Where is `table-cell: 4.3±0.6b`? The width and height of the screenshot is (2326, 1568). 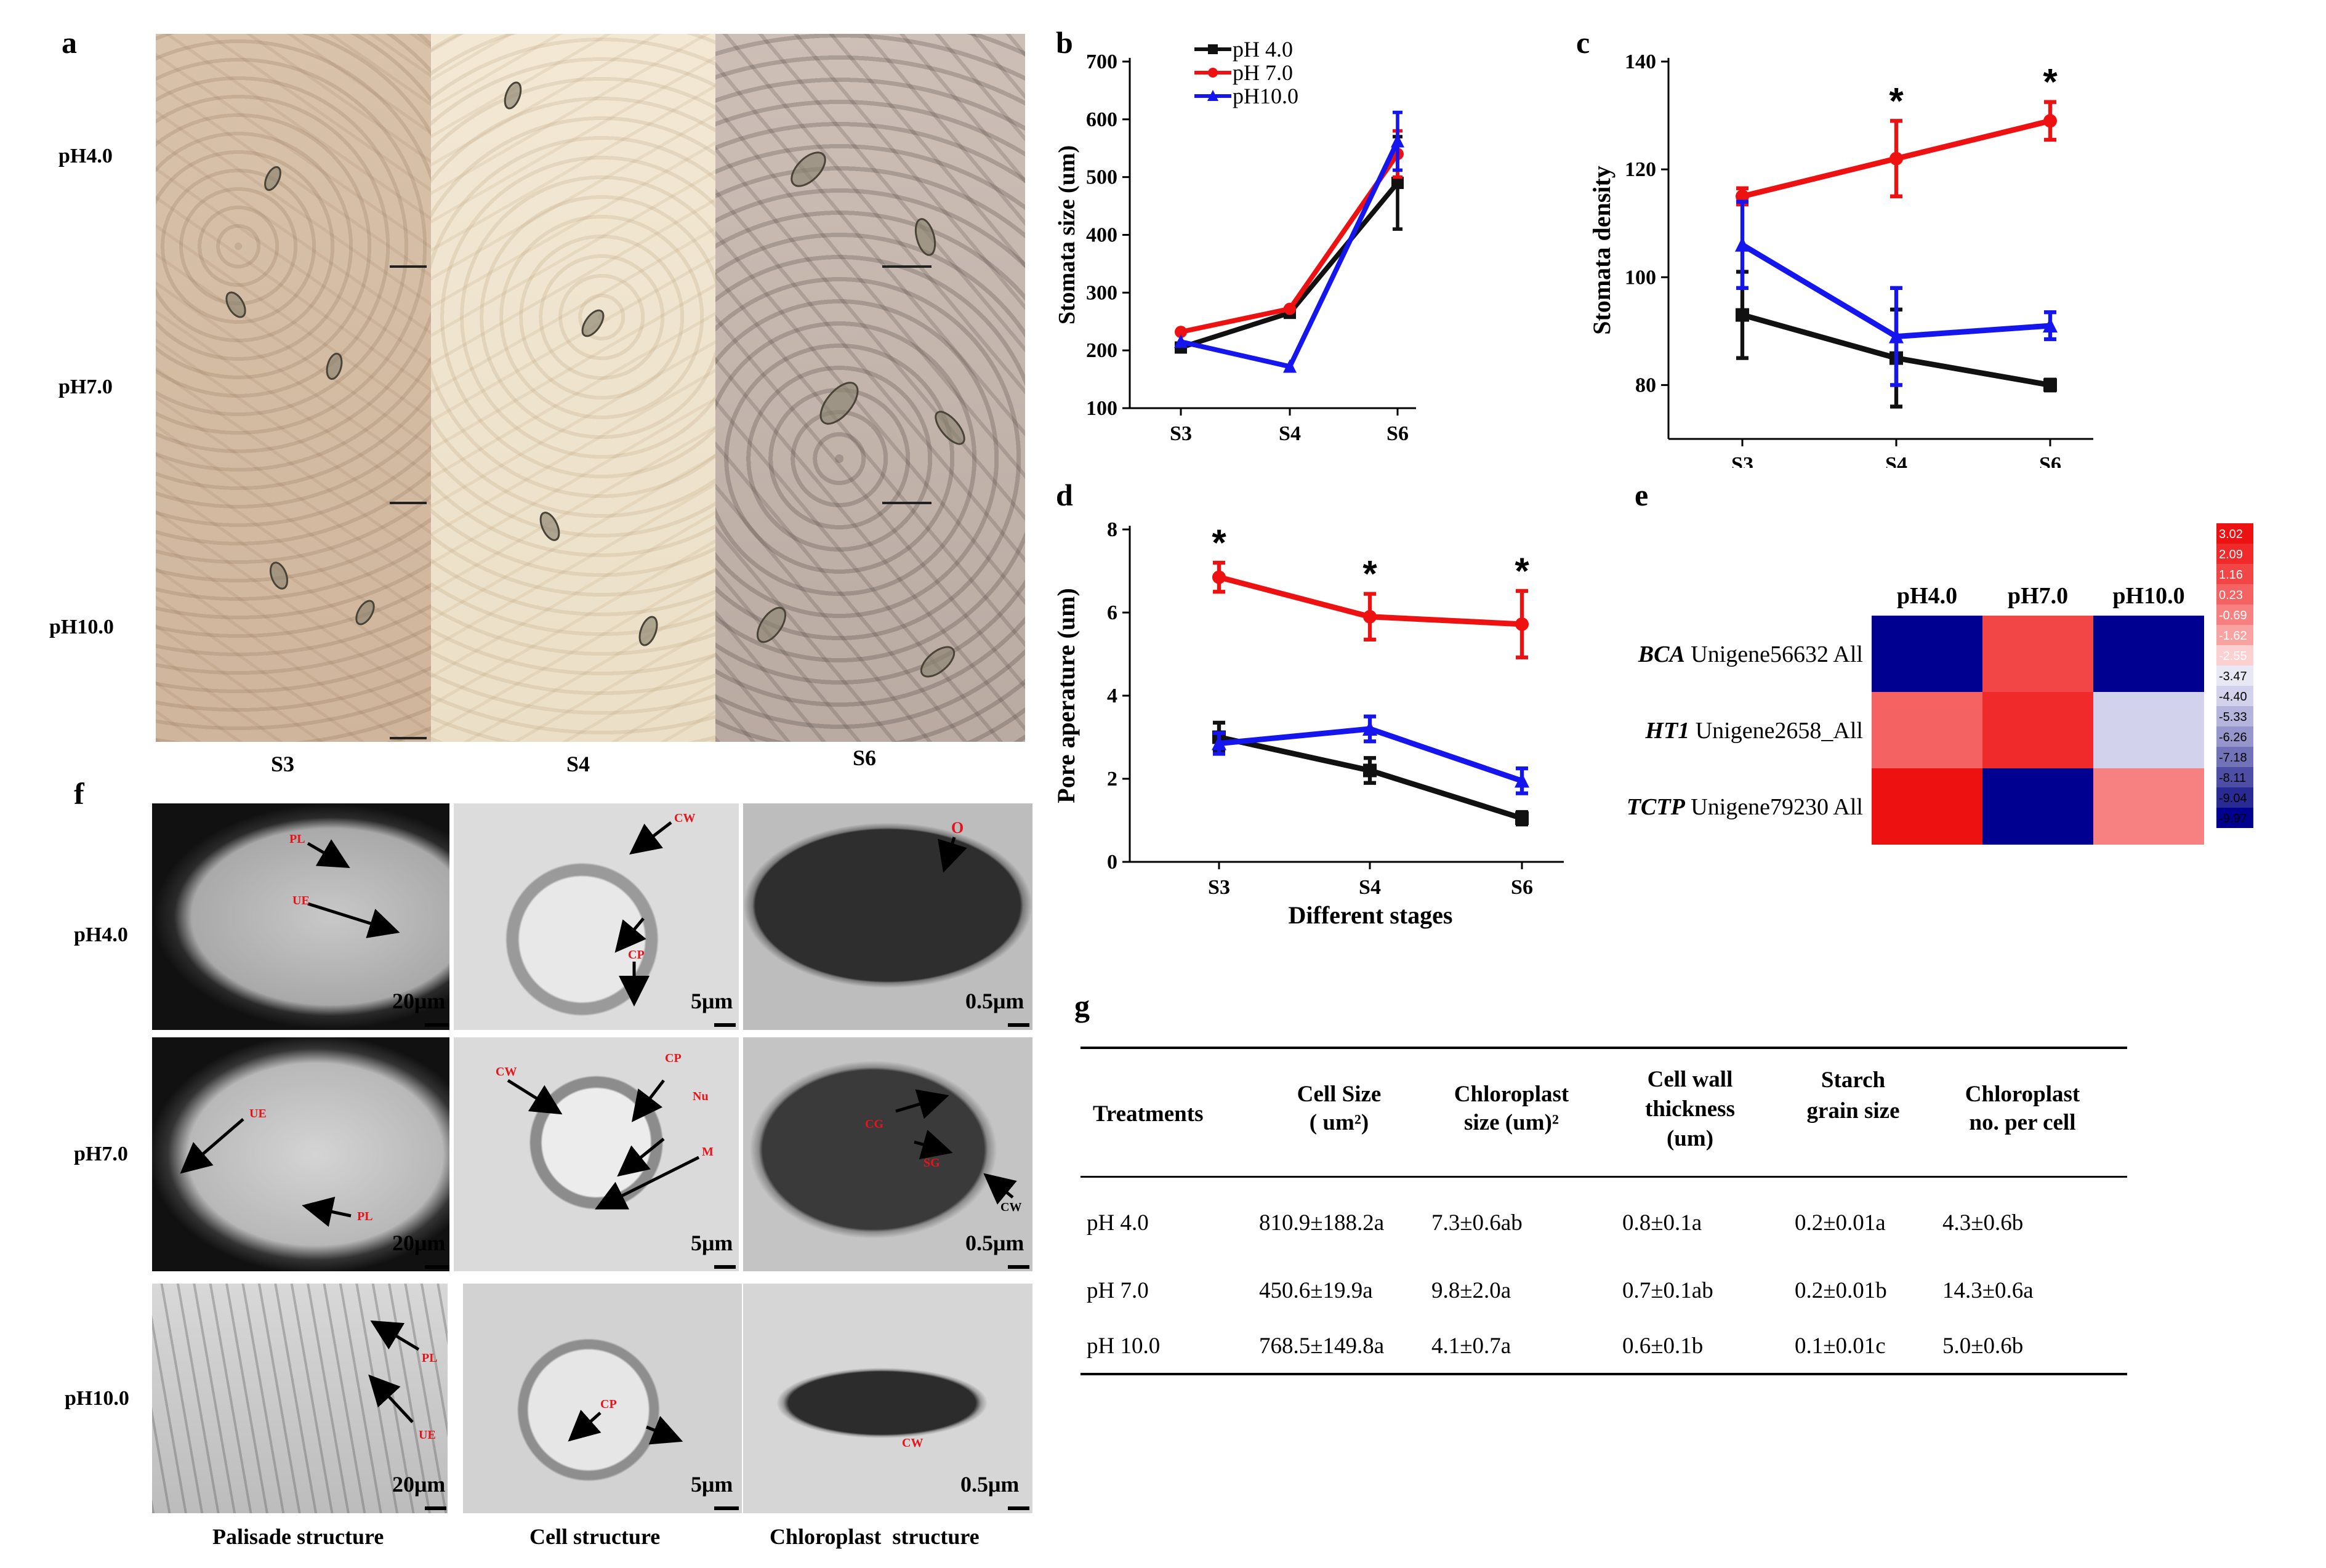
table-cell: 4.3±0.6b is located at coordinates (1983, 1223).